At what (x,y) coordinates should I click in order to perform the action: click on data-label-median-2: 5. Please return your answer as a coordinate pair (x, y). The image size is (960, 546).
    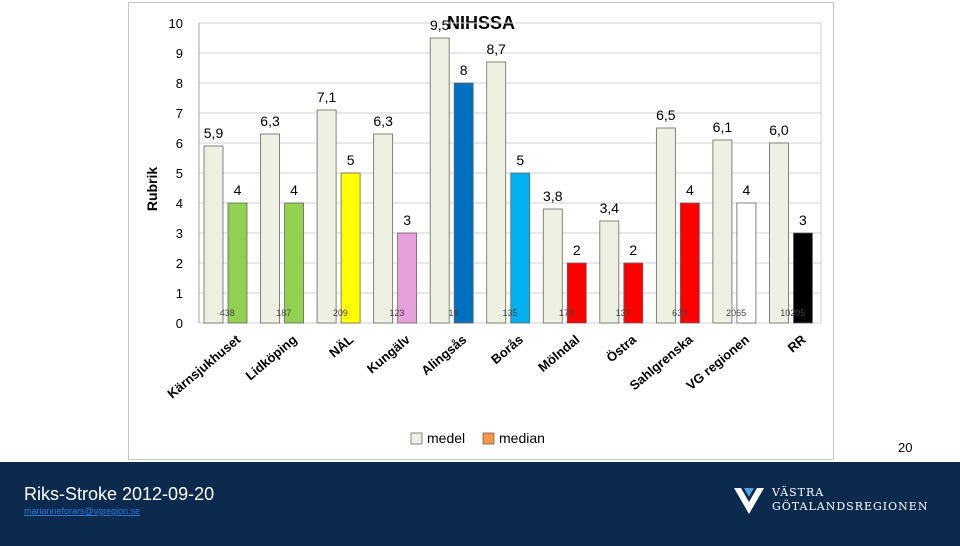
    Looking at the image, I should click on (351, 160).